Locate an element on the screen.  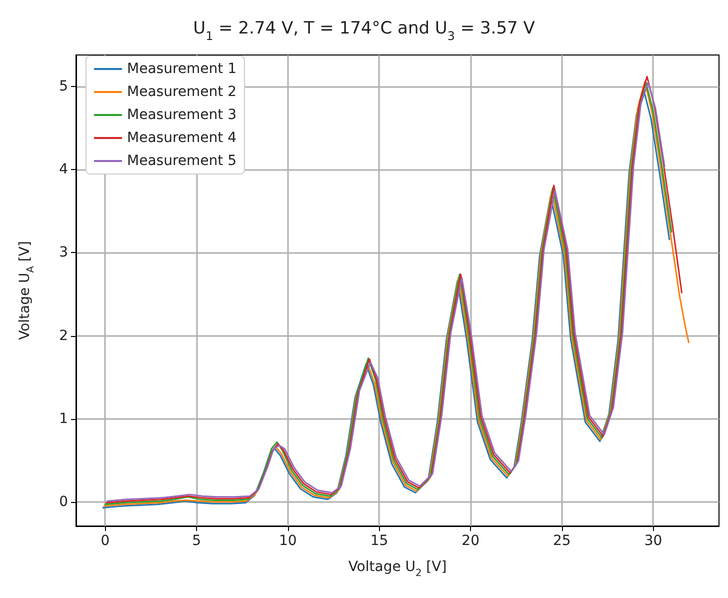
x-tick-label: 10 is located at coordinates (287, 541).